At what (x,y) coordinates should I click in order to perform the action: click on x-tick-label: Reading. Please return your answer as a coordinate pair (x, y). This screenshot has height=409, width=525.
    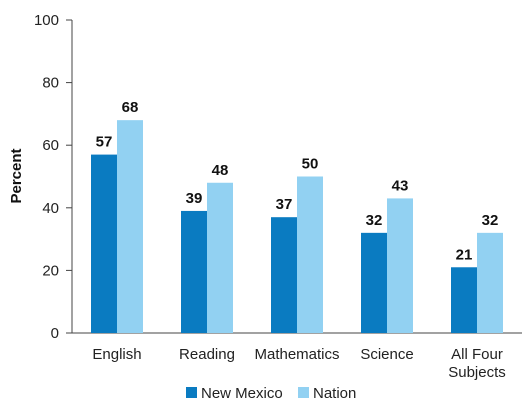
    Looking at the image, I should click on (207, 354).